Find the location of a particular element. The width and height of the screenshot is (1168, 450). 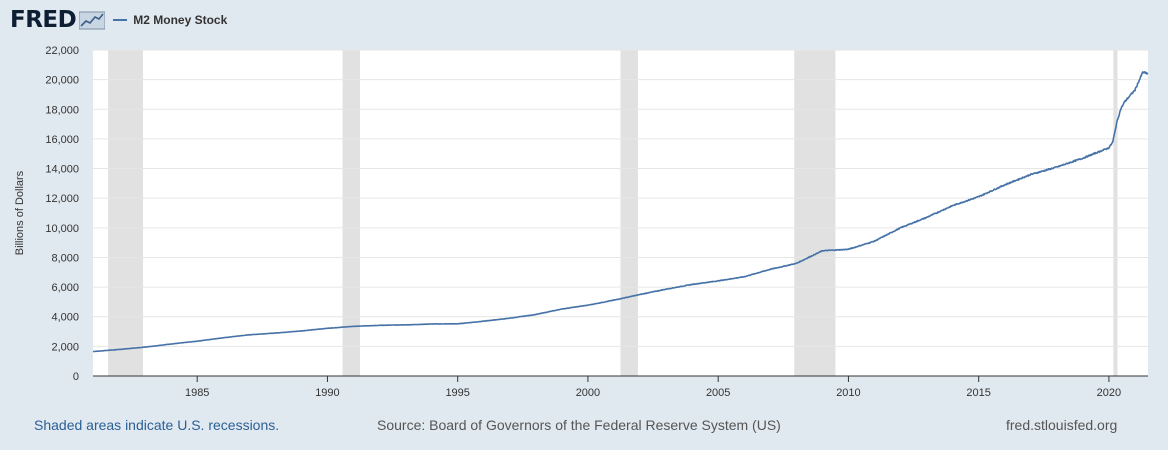

x-tick-label: 1995 is located at coordinates (457, 393).